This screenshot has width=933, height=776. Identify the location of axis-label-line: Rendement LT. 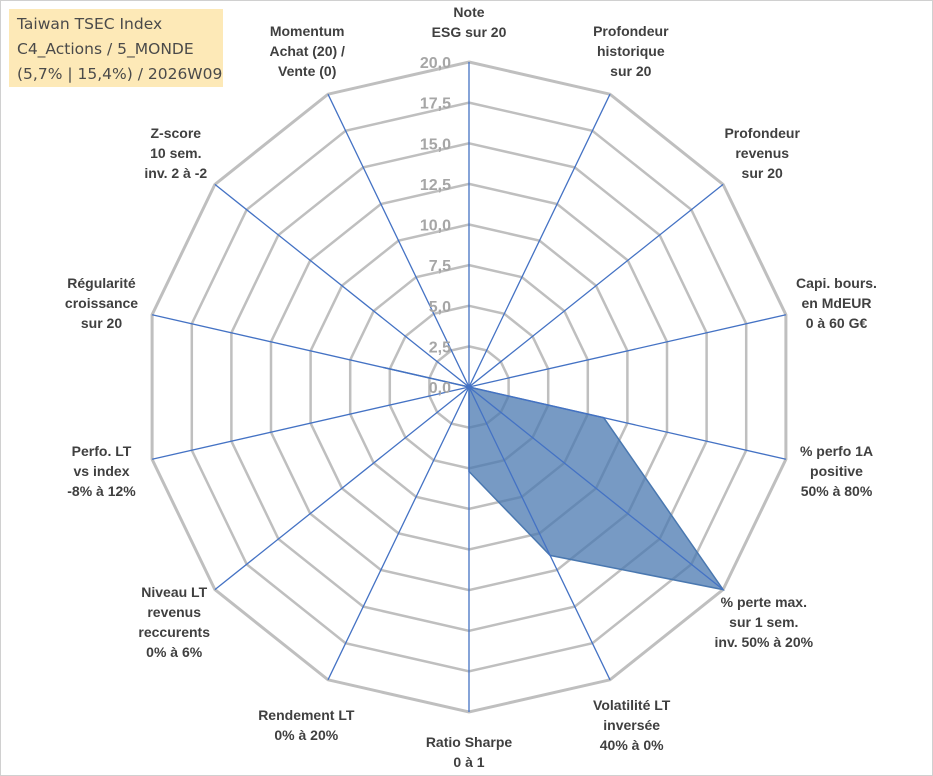
(306, 714).